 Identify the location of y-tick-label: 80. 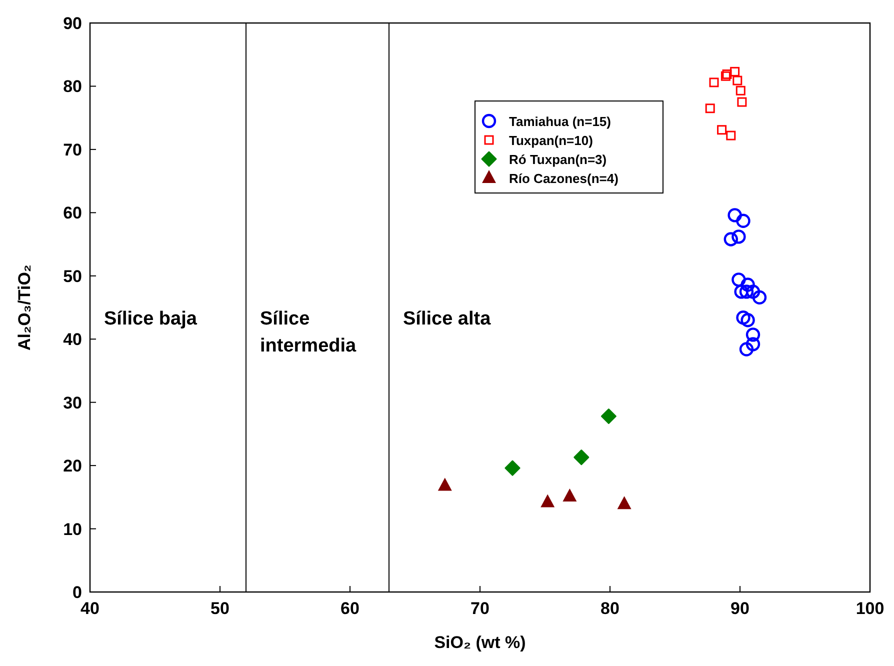
(72, 86).